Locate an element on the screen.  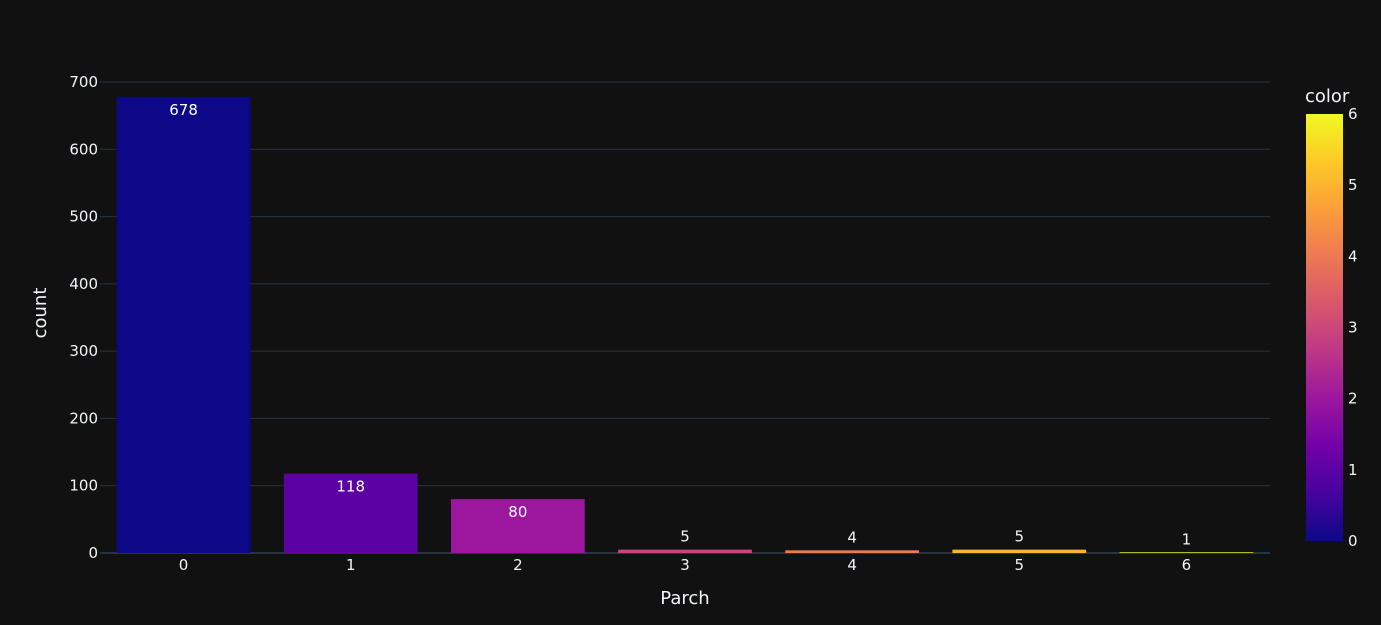
bar-value-label: 1 is located at coordinates (1187, 539).